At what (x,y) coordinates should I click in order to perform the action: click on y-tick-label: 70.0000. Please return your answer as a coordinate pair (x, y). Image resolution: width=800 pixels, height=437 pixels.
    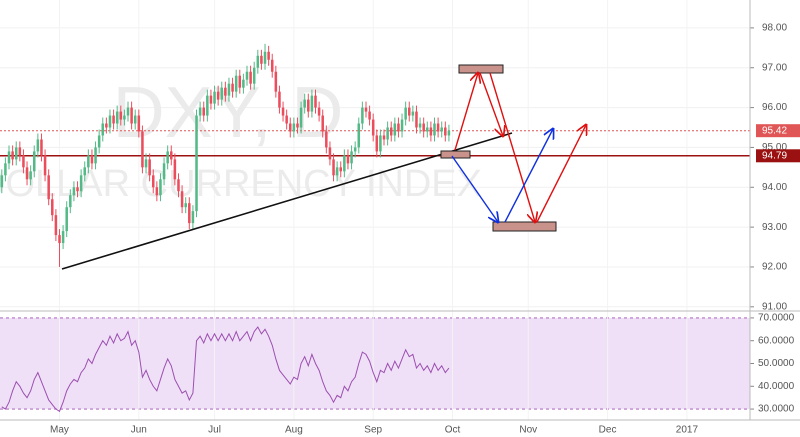
    Looking at the image, I should click on (776, 318).